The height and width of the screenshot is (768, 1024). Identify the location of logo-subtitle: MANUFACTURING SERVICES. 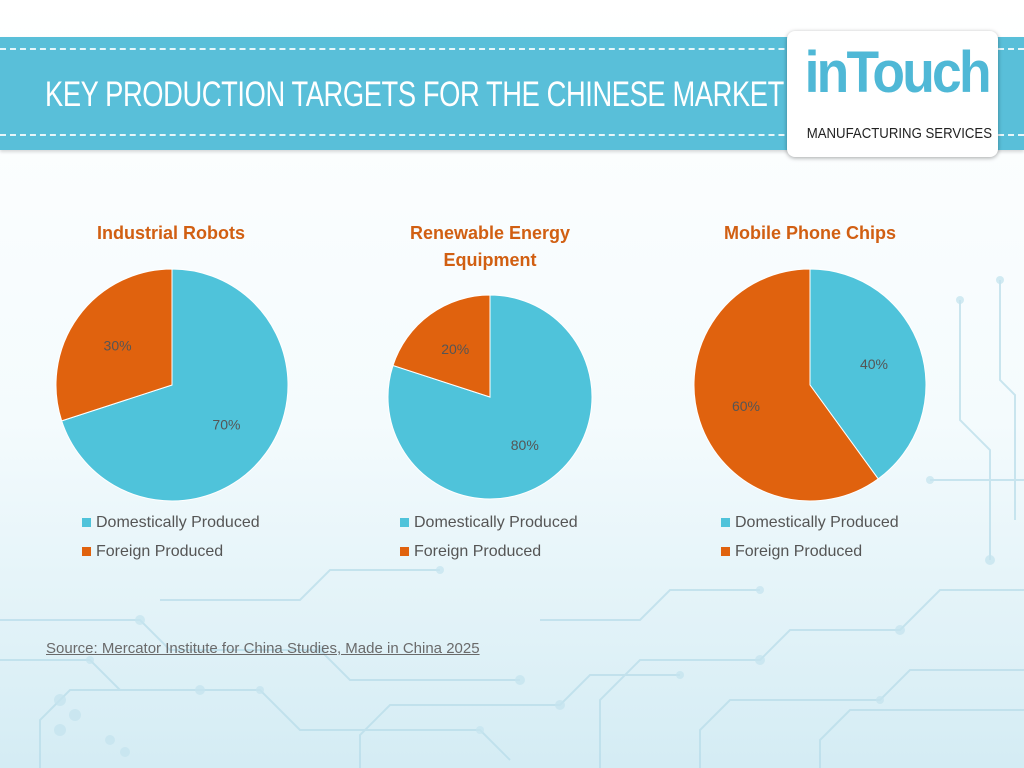
(899, 133).